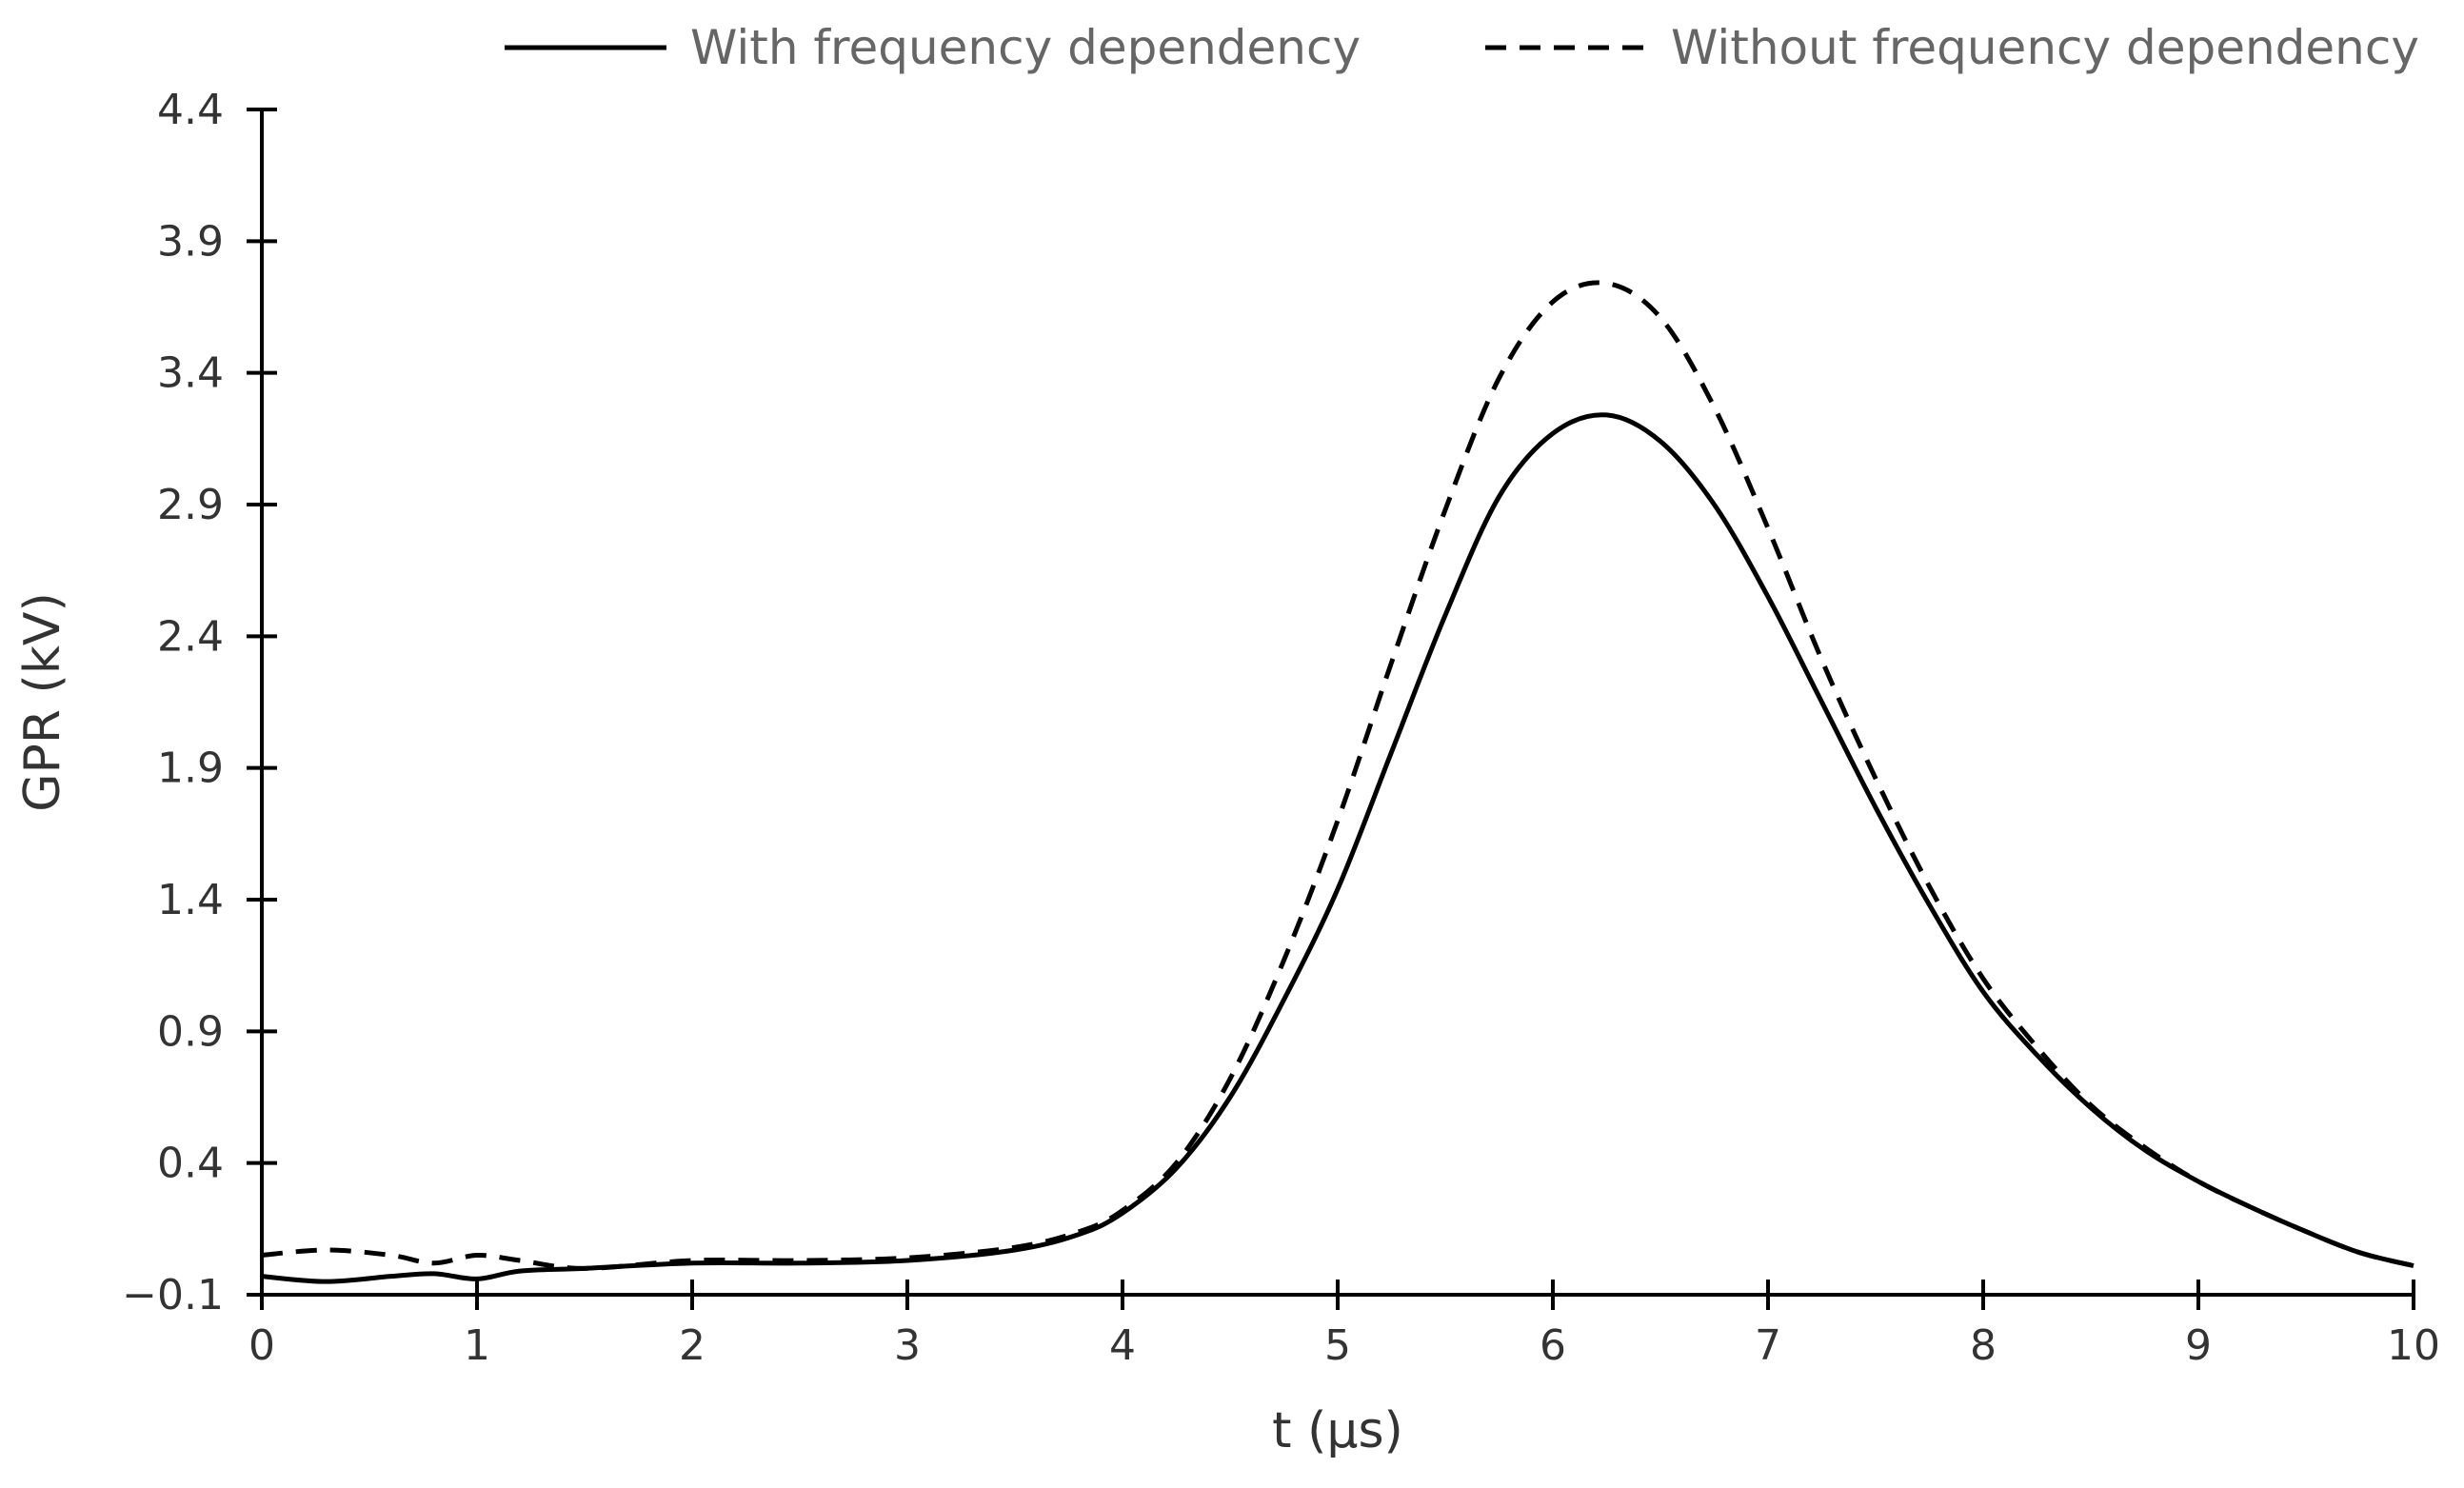 This screenshot has width=2464, height=1488. I want to click on x-tick-label: 8, so click(1983, 1345).